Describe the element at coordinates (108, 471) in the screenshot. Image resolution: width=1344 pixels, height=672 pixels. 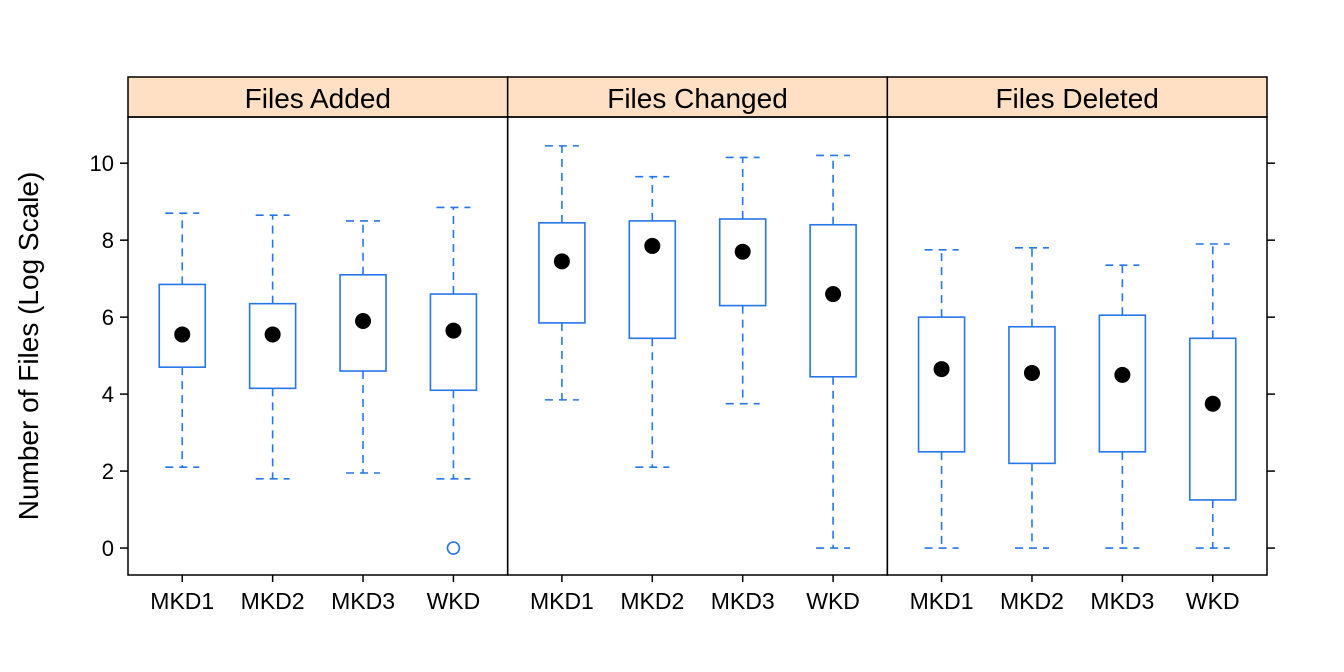
I see `y-tick-label: 2` at that location.